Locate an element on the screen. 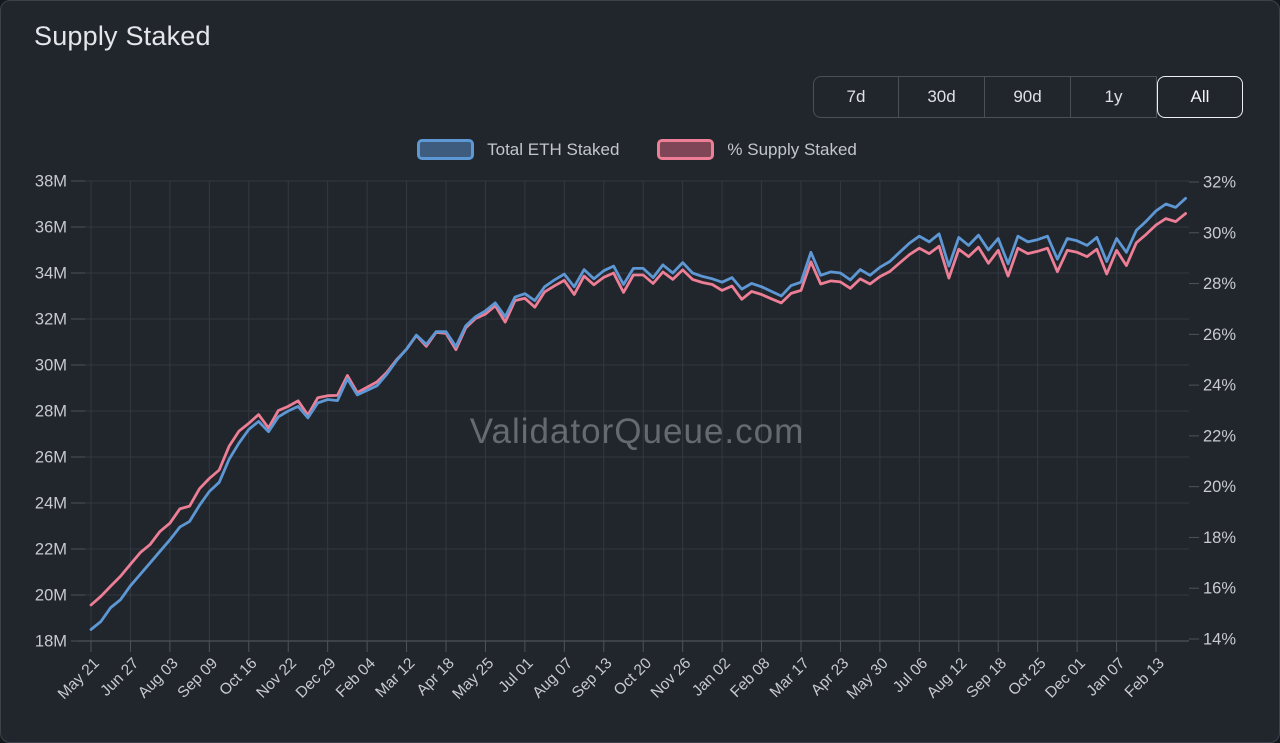 The height and width of the screenshot is (743, 1280). range-button-30d: 30d is located at coordinates (942, 97).